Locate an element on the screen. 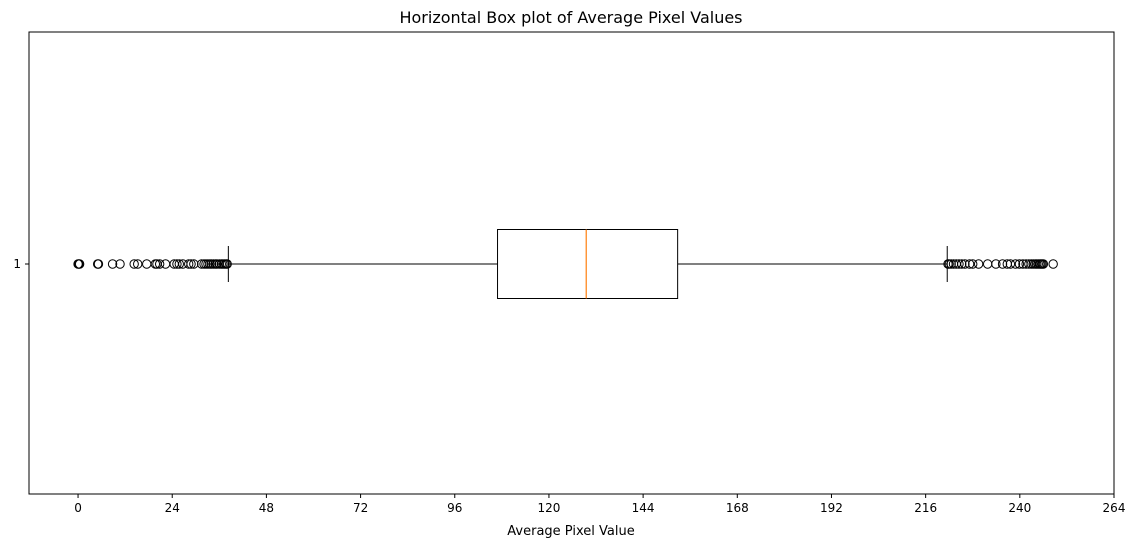 The image size is (1136, 547). interquartile-box is located at coordinates (588, 264).